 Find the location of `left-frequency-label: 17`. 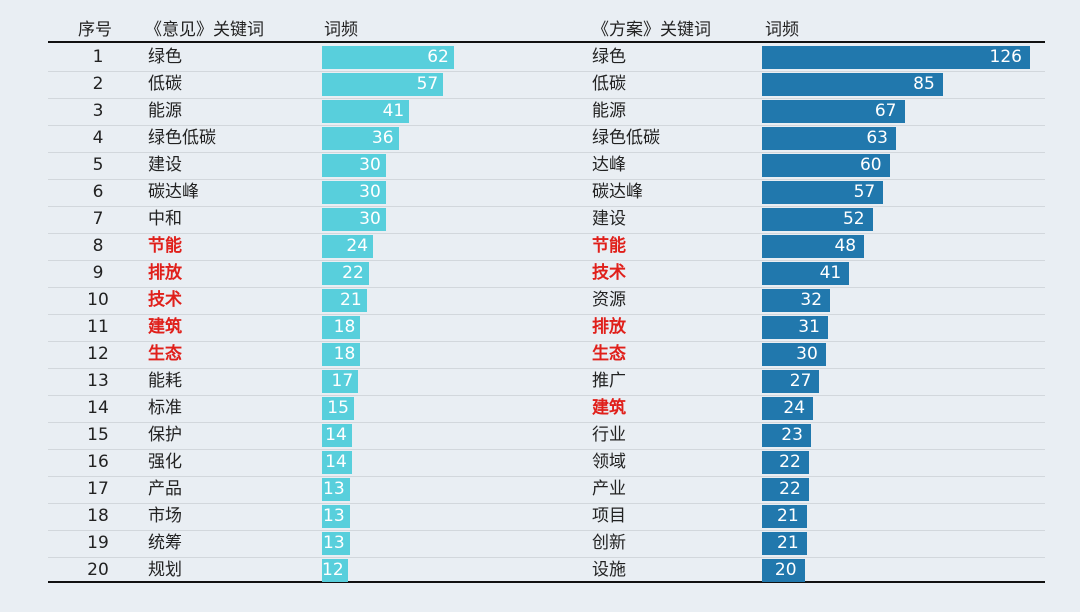

left-frequency-label: 17 is located at coordinates (342, 381).